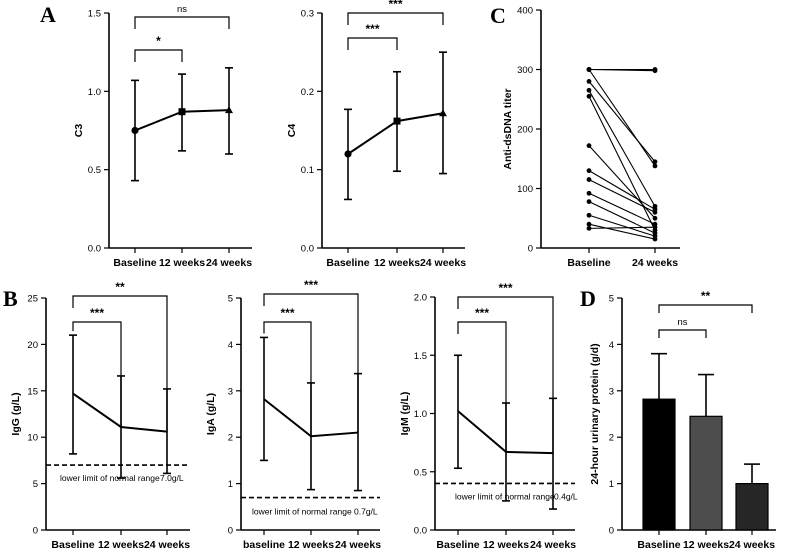 The height and width of the screenshot is (552, 788). Describe the element at coordinates (167, 545) in the screenshot. I see `chart-4-xtick-label: 24 weeks` at that location.